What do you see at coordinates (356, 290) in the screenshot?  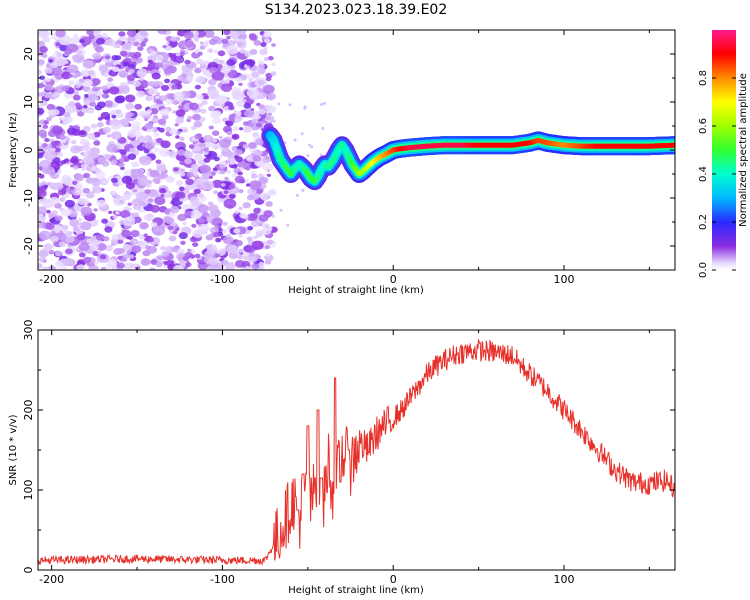 I see `spectrogram-xlabel: Height of straight line (km)` at bounding box center [356, 290].